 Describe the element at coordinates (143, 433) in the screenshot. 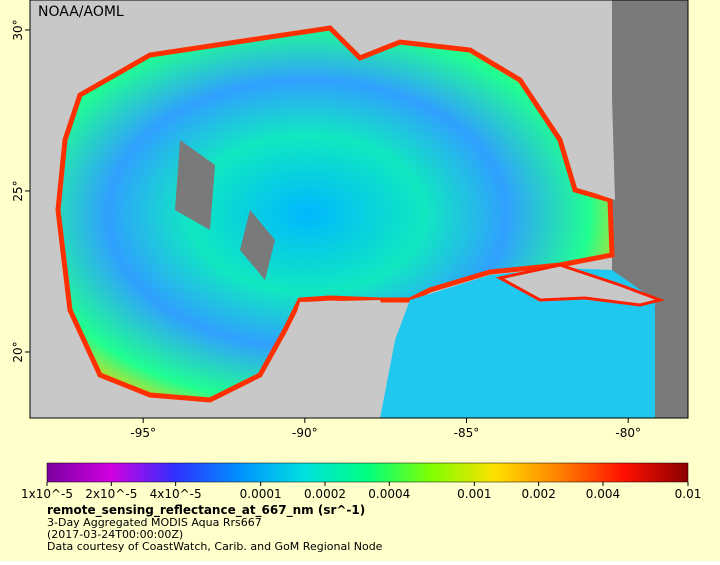

I see `x-tick-label: -95°` at that location.